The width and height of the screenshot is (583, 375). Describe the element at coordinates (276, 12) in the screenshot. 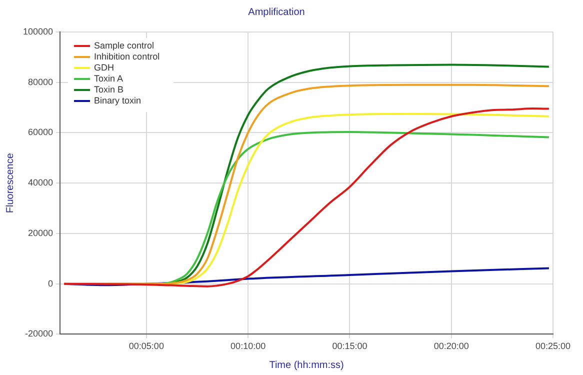

I see `chart-title: Amplification` at that location.